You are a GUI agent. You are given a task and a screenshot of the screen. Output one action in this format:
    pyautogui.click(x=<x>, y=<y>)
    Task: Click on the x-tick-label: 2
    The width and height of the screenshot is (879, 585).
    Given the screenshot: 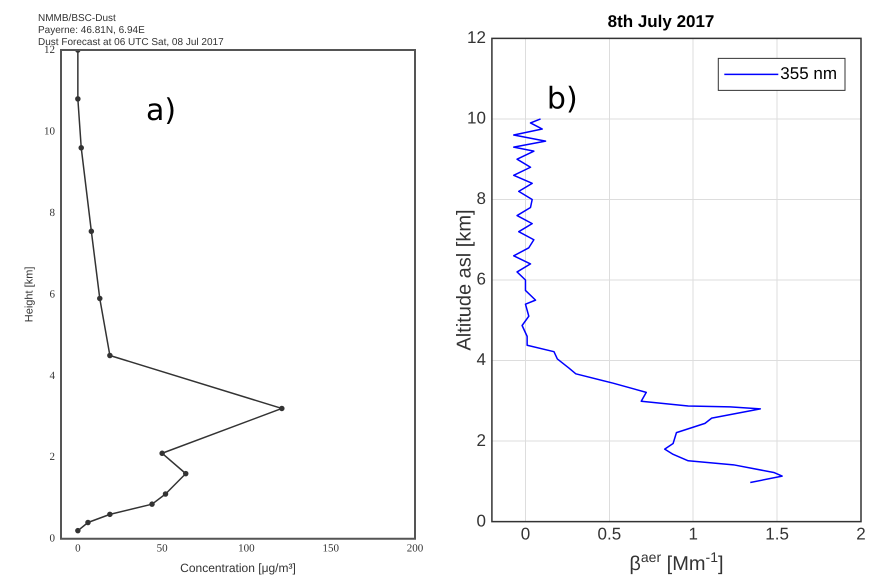 What is the action you would take?
    pyautogui.click(x=861, y=534)
    